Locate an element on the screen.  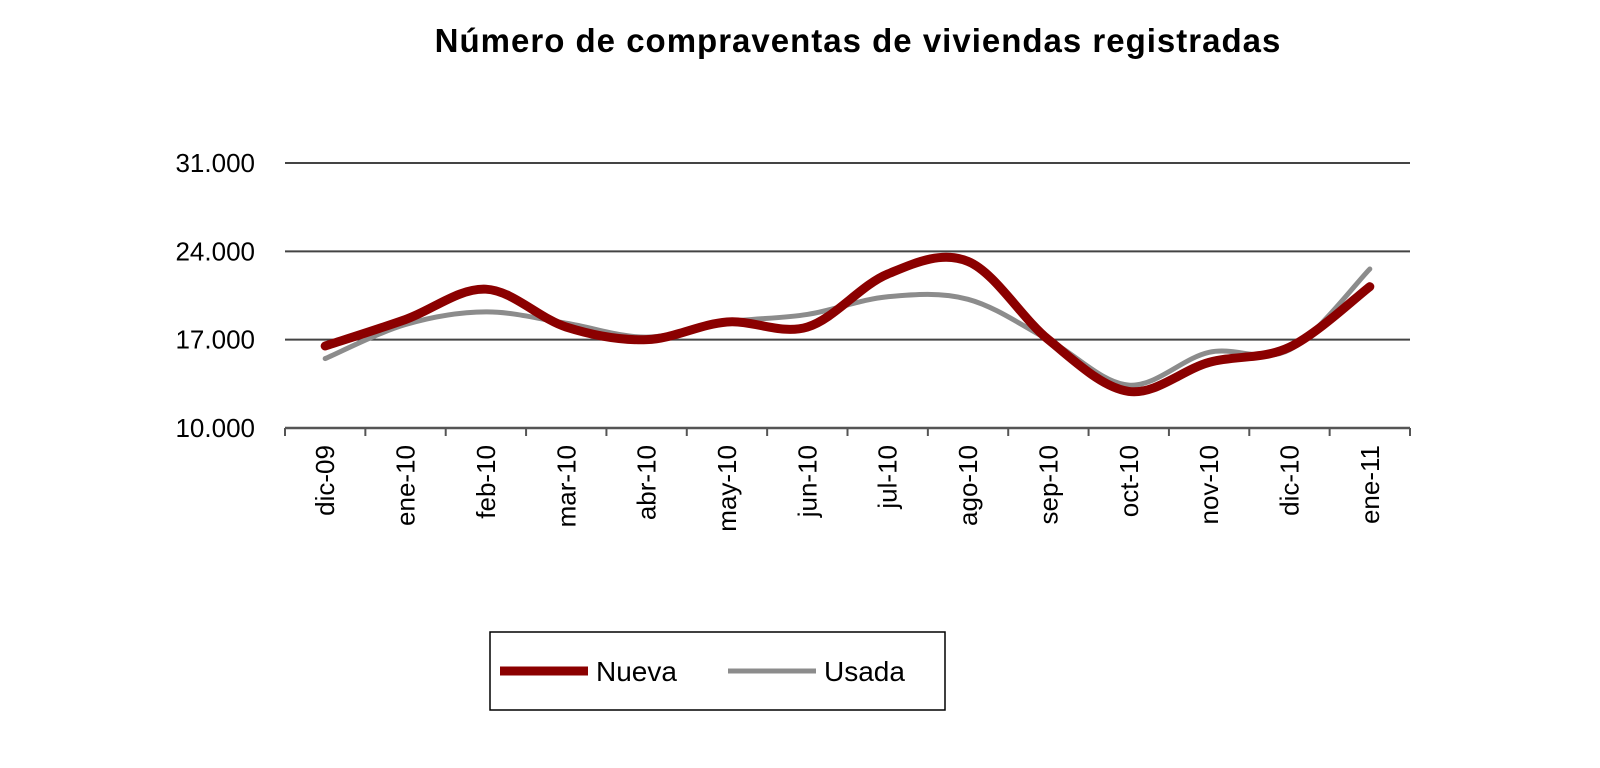
y-tick-label: 10.000 is located at coordinates (215, 428).